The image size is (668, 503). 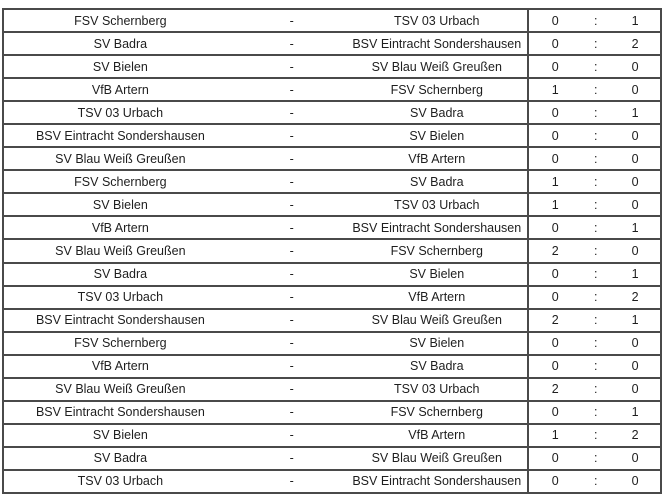 What do you see at coordinates (265, 227) in the screenshot?
I see `teams-area: VfB Artern - BSV Eintracht Sondershausen` at bounding box center [265, 227].